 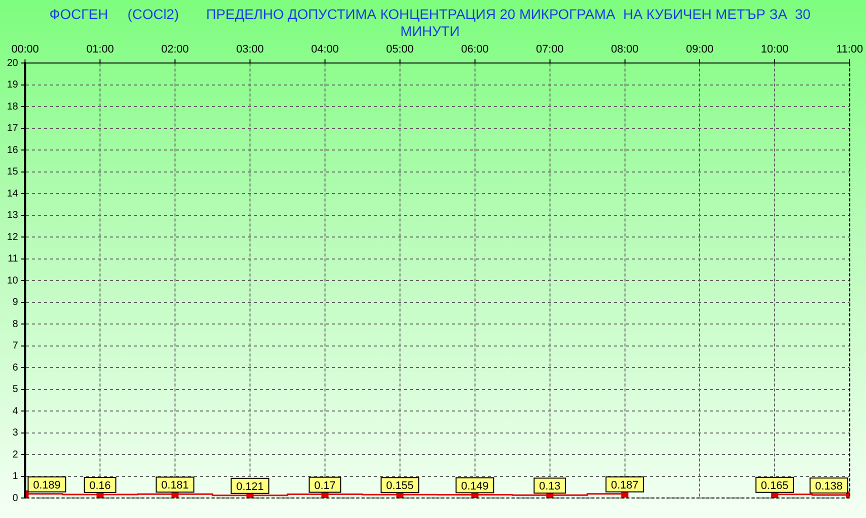 What do you see at coordinates (700, 50) in the screenshot?
I see `x-tick-label: 09:00` at bounding box center [700, 50].